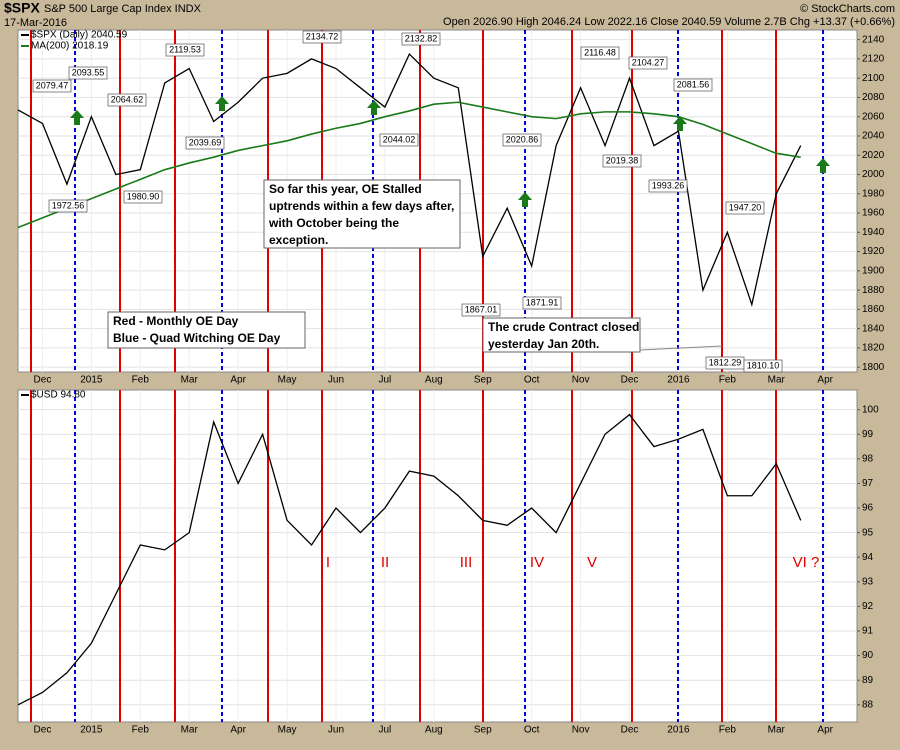 The height and width of the screenshot is (750, 900). What do you see at coordinates (873, 193) in the screenshot?
I see `y-tick-label: 1980` at bounding box center [873, 193].